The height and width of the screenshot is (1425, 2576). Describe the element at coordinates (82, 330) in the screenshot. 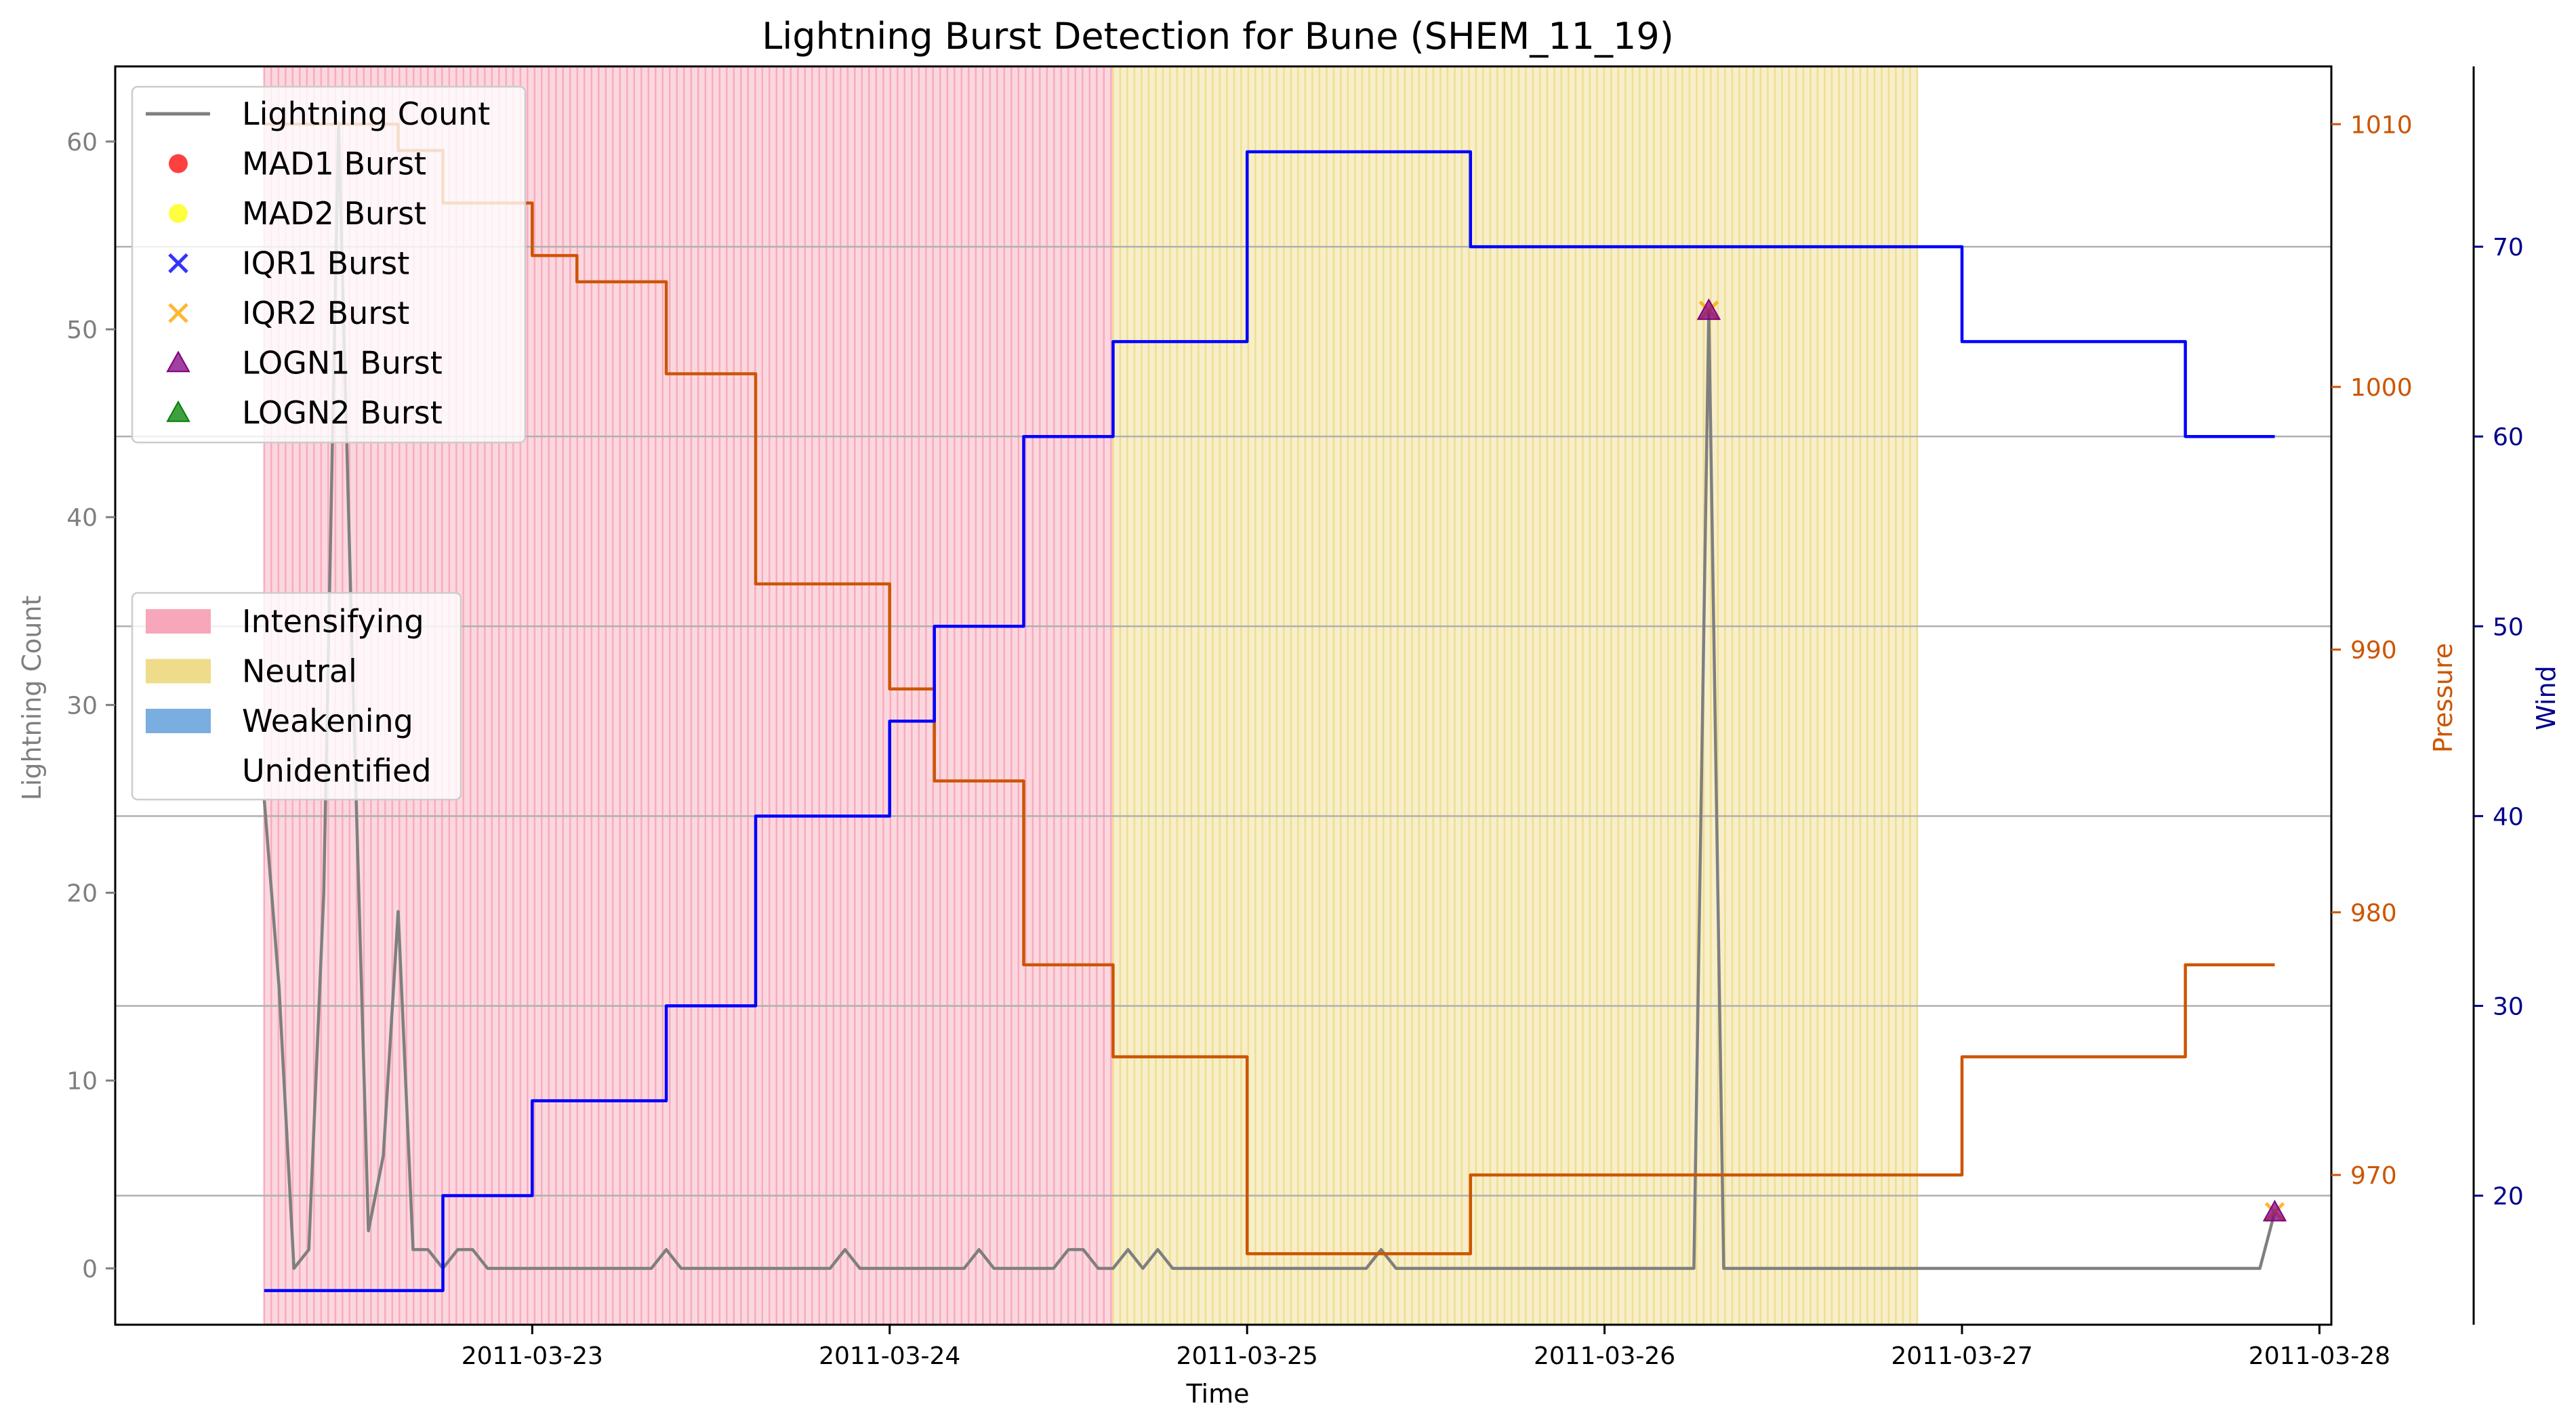

I see `y-left-tick-label: 50` at that location.